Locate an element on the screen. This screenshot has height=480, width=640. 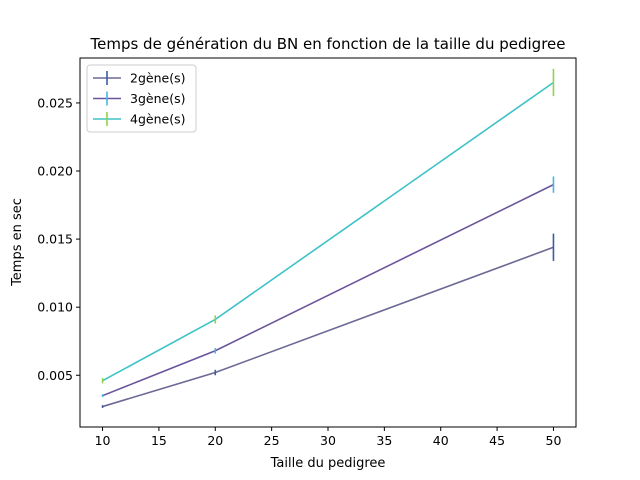
x-tick-label: 10 is located at coordinates (103, 440).